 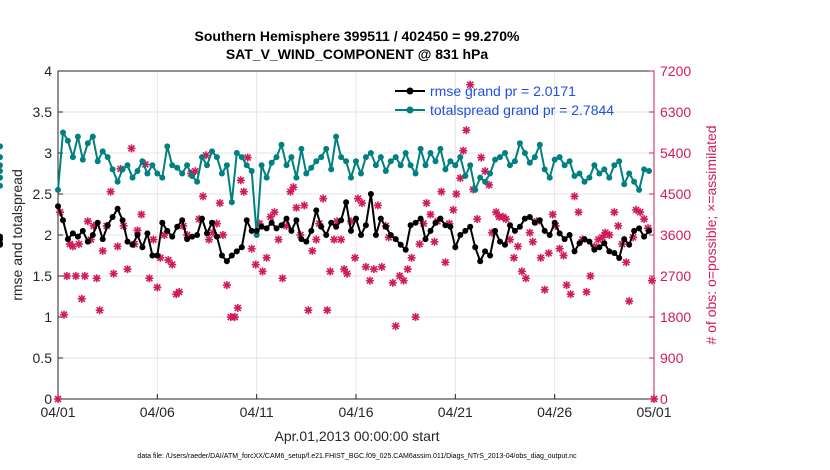 What do you see at coordinates (157, 412) in the screenshot?
I see `x-tick-label: 04/06` at bounding box center [157, 412].